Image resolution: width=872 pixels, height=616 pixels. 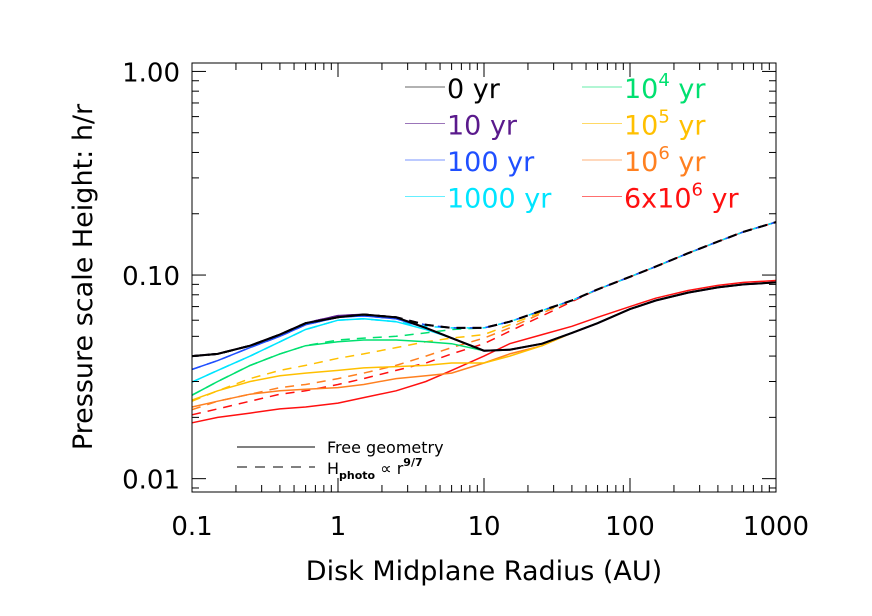 I want to click on legend-label-6x10e6-yr: 6x106 yr, so click(x=682, y=197).